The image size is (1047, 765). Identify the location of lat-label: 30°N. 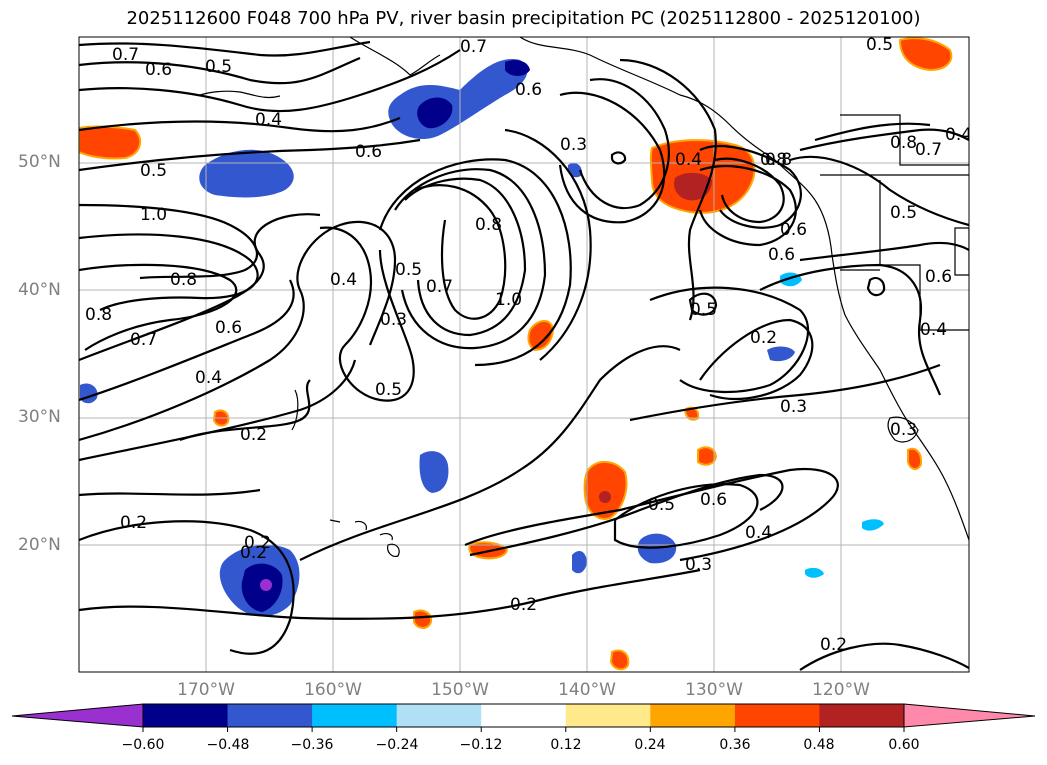
(39, 417).